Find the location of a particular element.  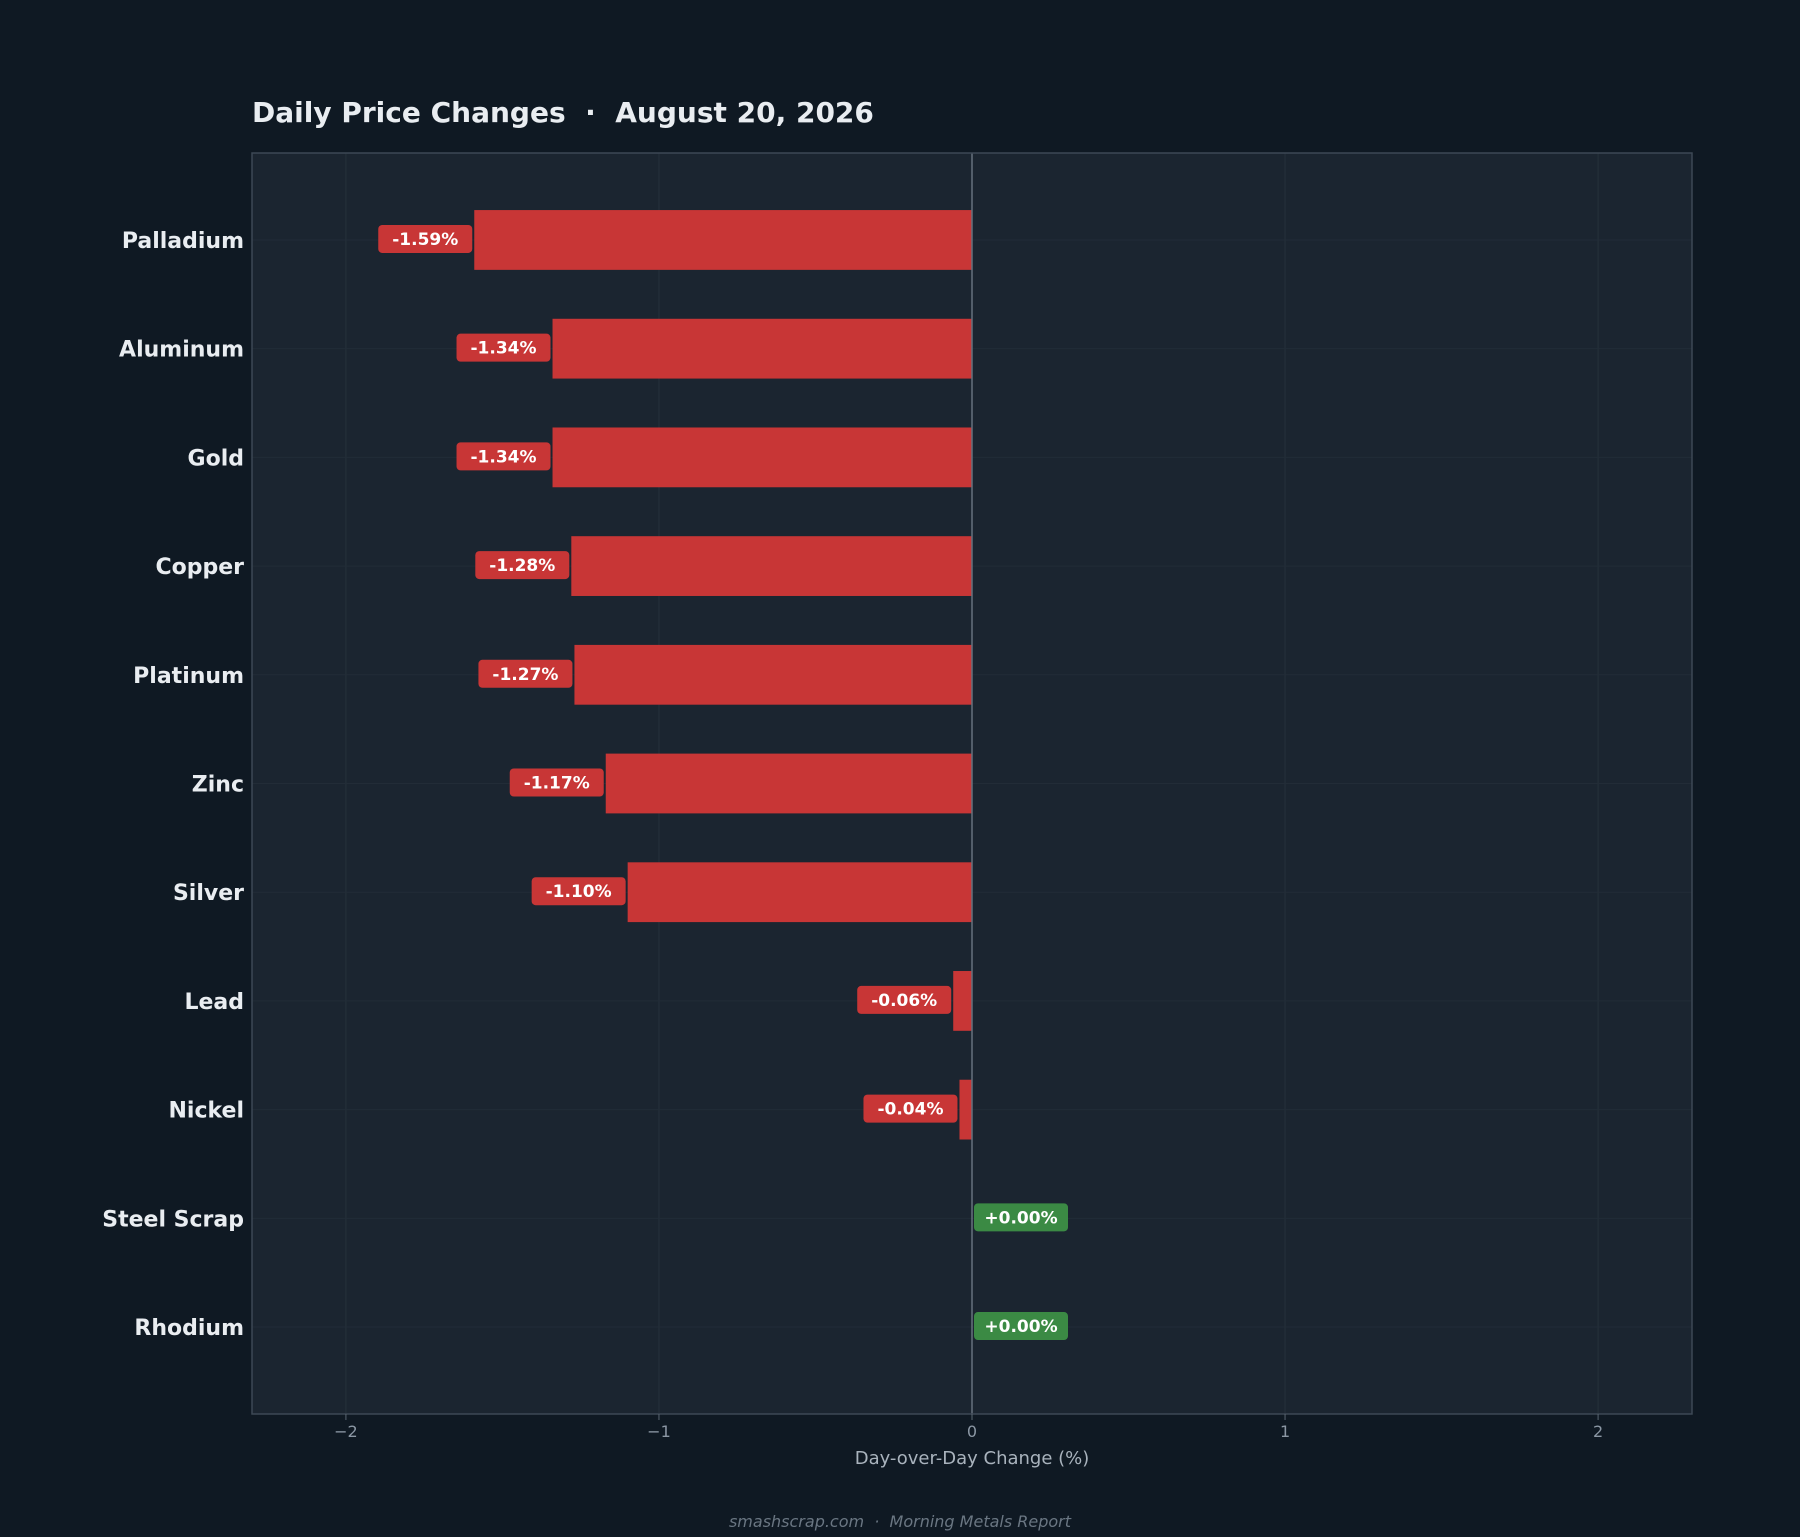

footer-credit: smashscrap.com · Morning Metals Report is located at coordinates (900, 1521).